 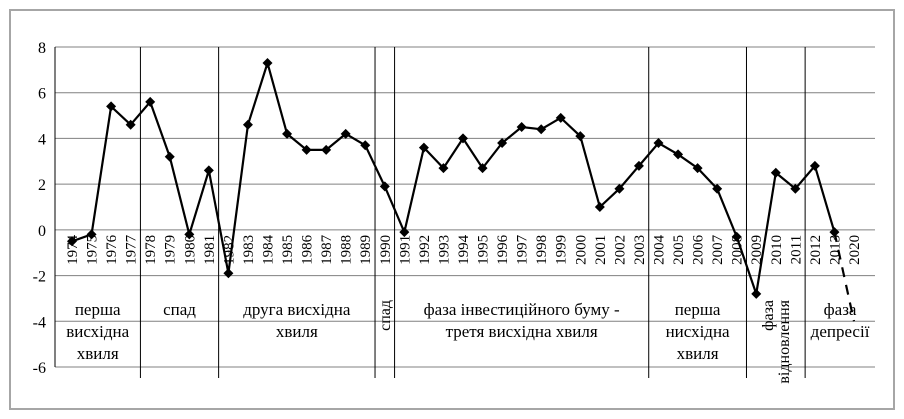 What do you see at coordinates (249, 250) in the screenshot?
I see `x-tick-label: 1983` at bounding box center [249, 250].